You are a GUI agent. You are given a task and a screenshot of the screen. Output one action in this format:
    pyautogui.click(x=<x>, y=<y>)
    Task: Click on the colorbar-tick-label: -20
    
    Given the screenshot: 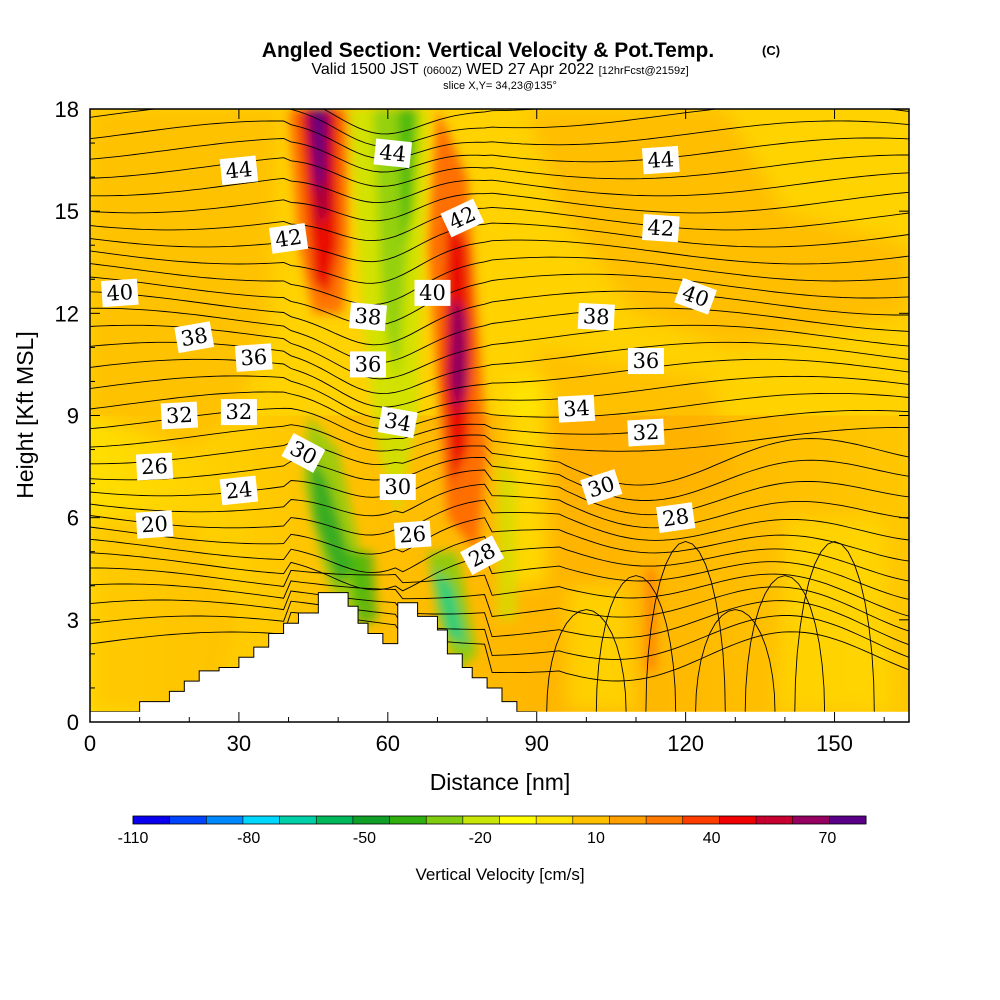 What is the action you would take?
    pyautogui.click(x=480, y=838)
    